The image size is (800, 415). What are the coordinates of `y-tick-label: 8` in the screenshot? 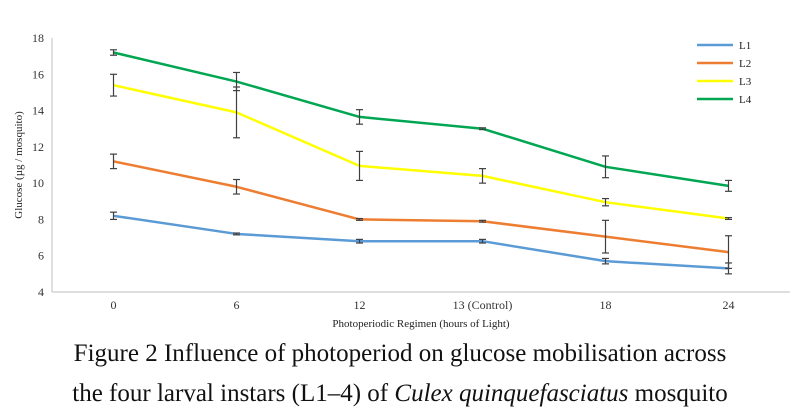 It's located at (41, 219).